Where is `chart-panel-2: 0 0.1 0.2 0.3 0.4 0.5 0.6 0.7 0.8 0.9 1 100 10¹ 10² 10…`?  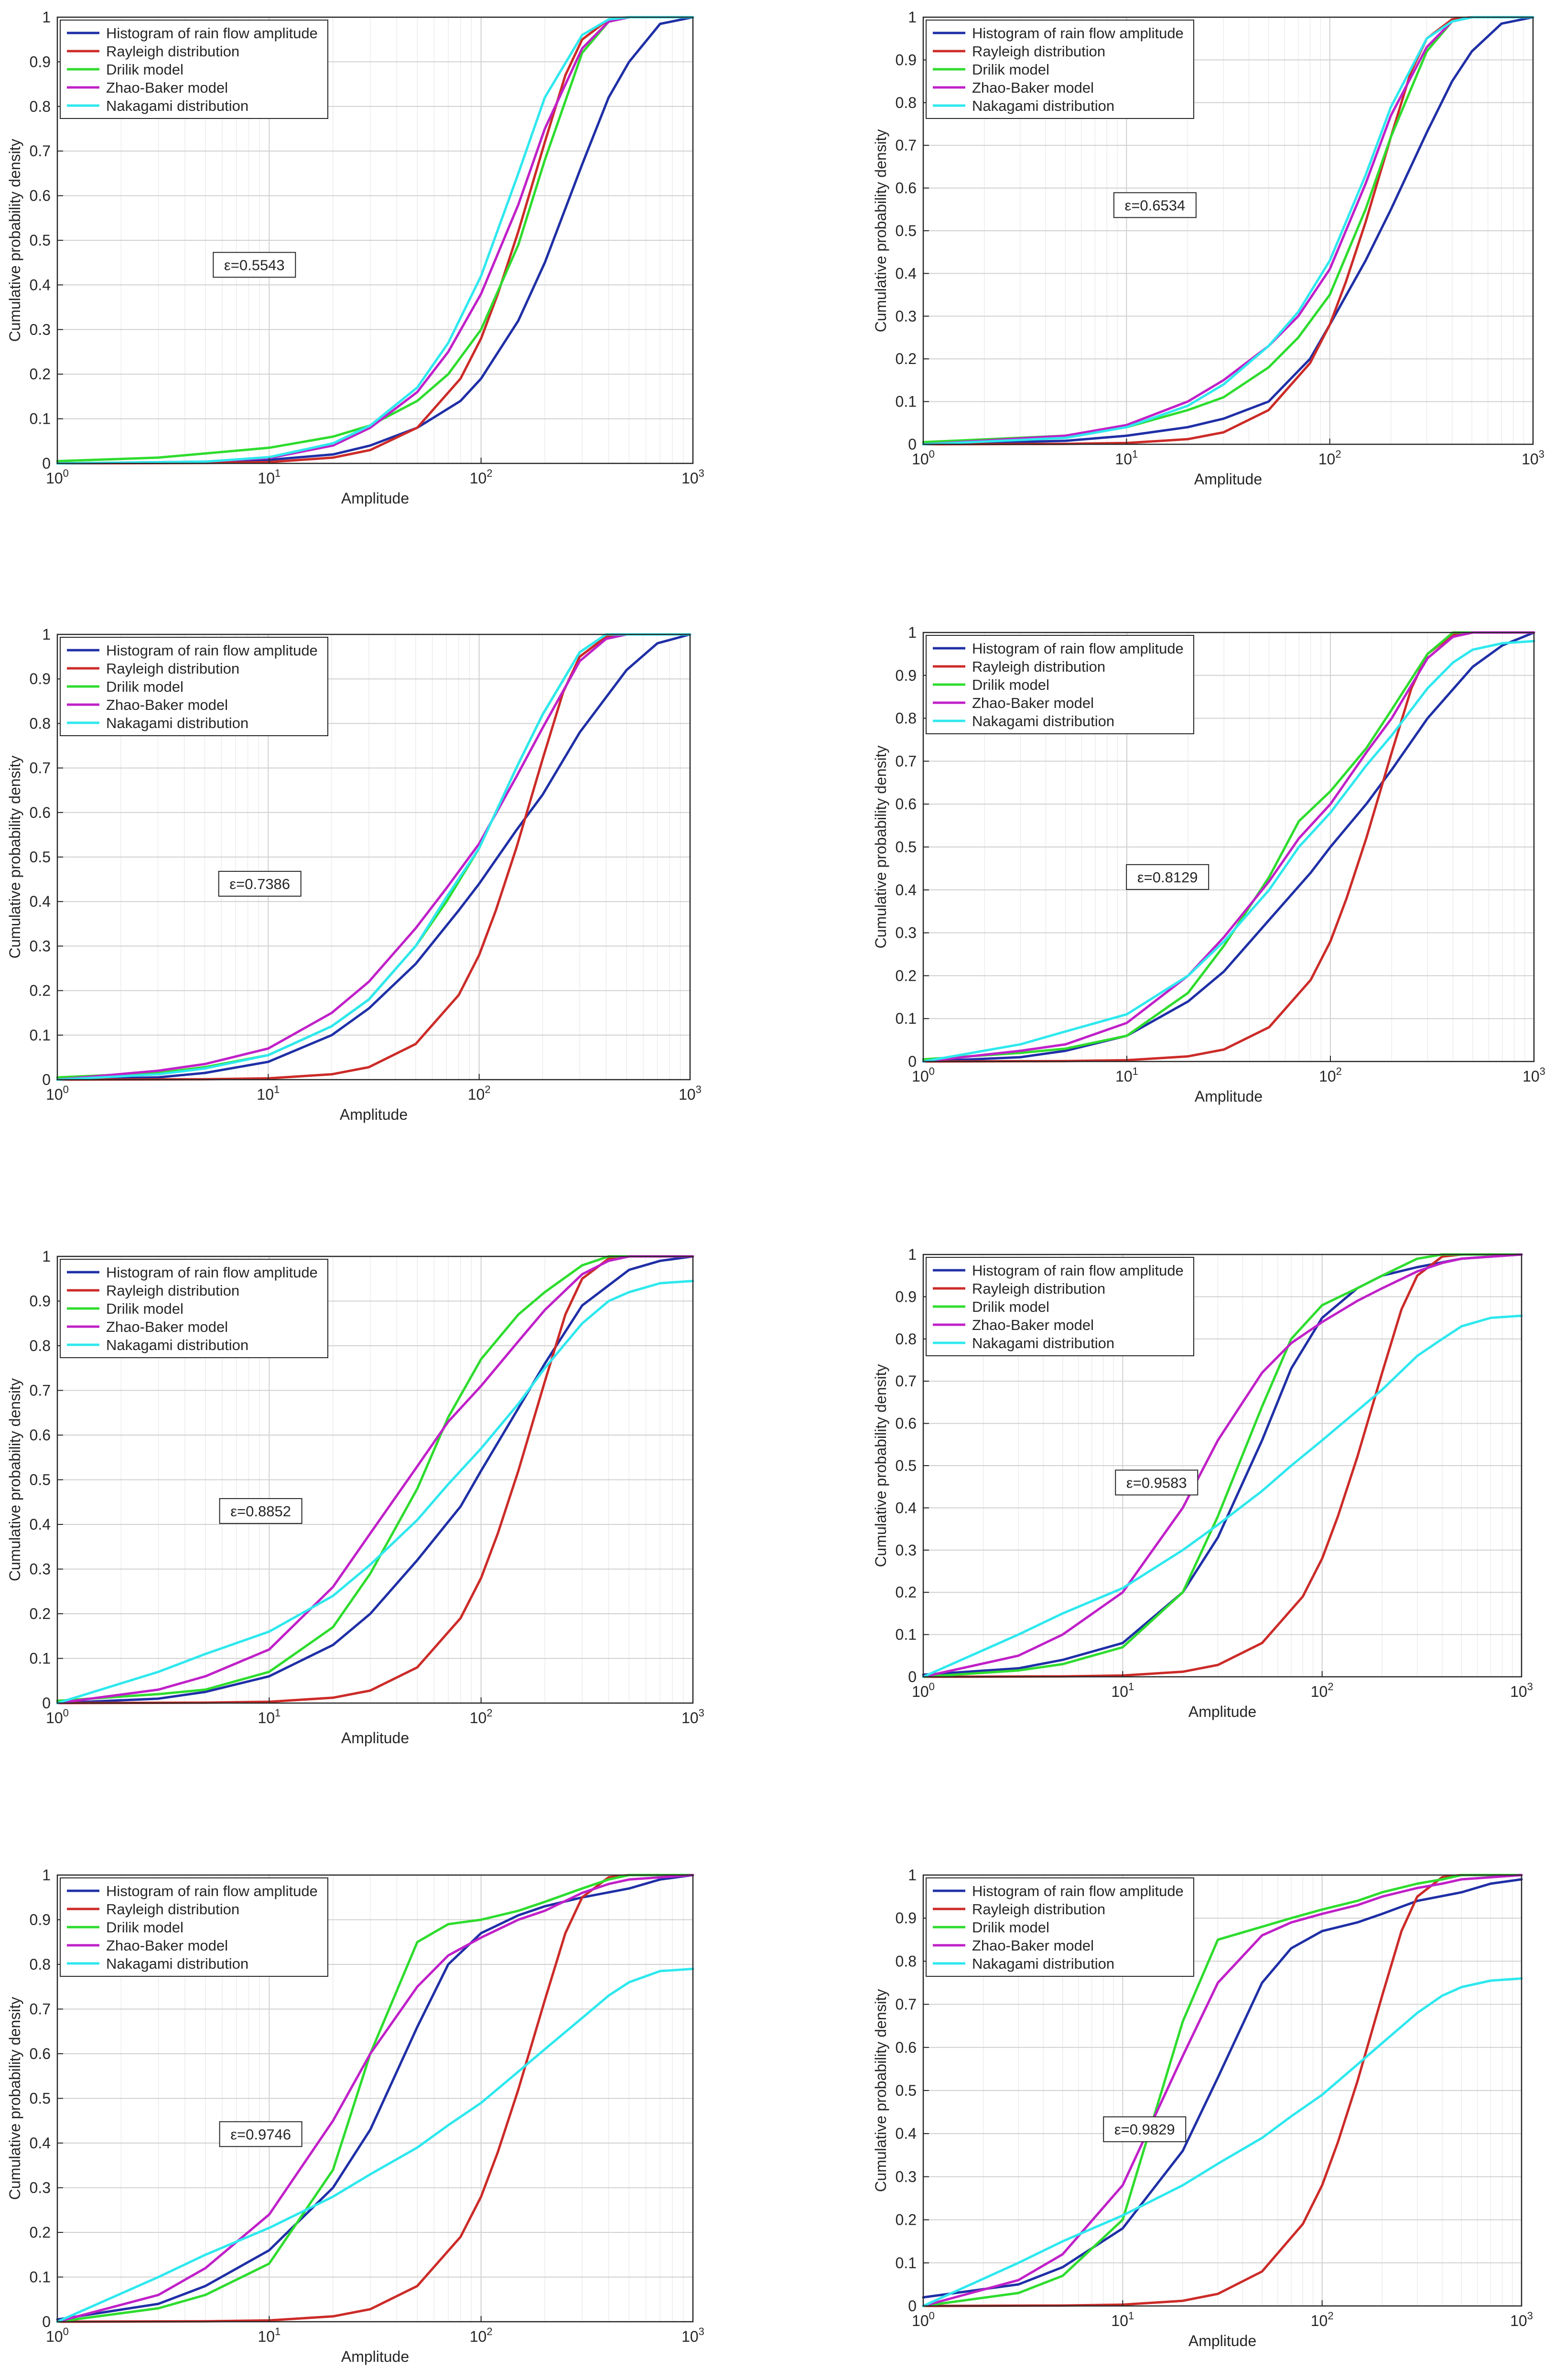 chart-panel-2: 0 0.1 0.2 0.3 0.4 0.5 0.6 0.7 0.8 0.9 1 100 10¹ 10² 10… is located at coordinates (1208, 249).